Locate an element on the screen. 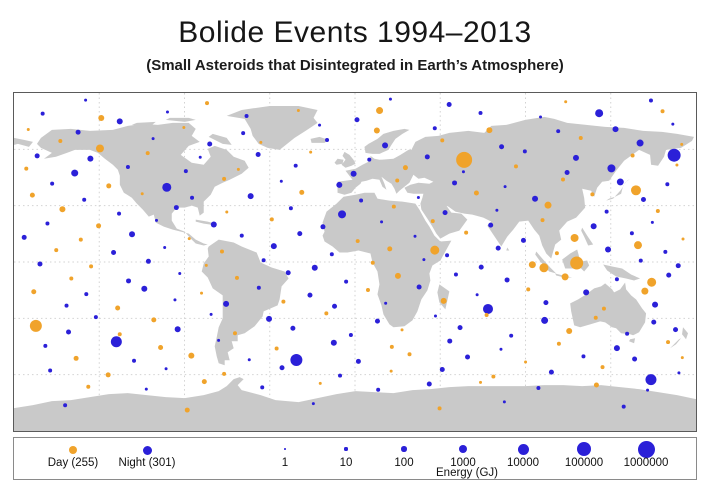 The image size is (710, 497). ireland is located at coordinates (339, 161).